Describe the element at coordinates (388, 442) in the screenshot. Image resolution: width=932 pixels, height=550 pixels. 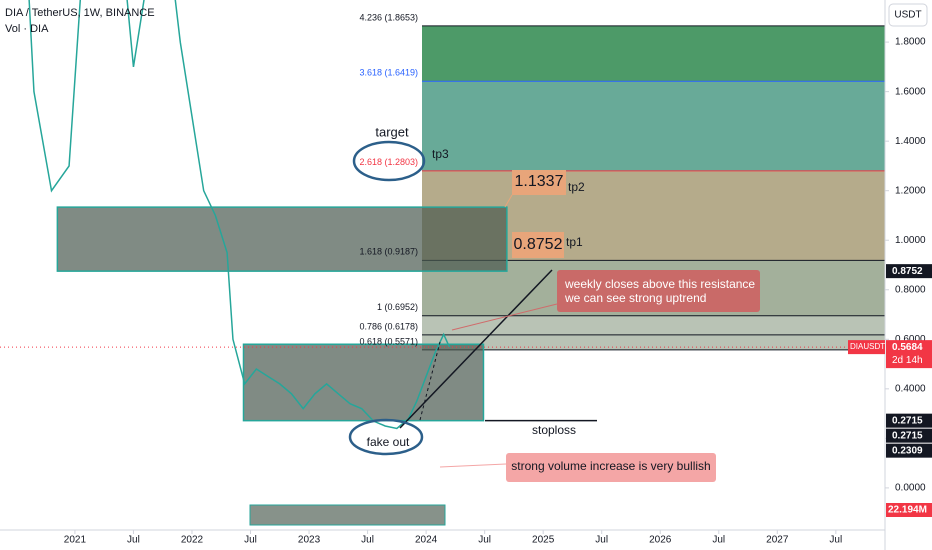
I see `fakeout-label: fake out` at that location.